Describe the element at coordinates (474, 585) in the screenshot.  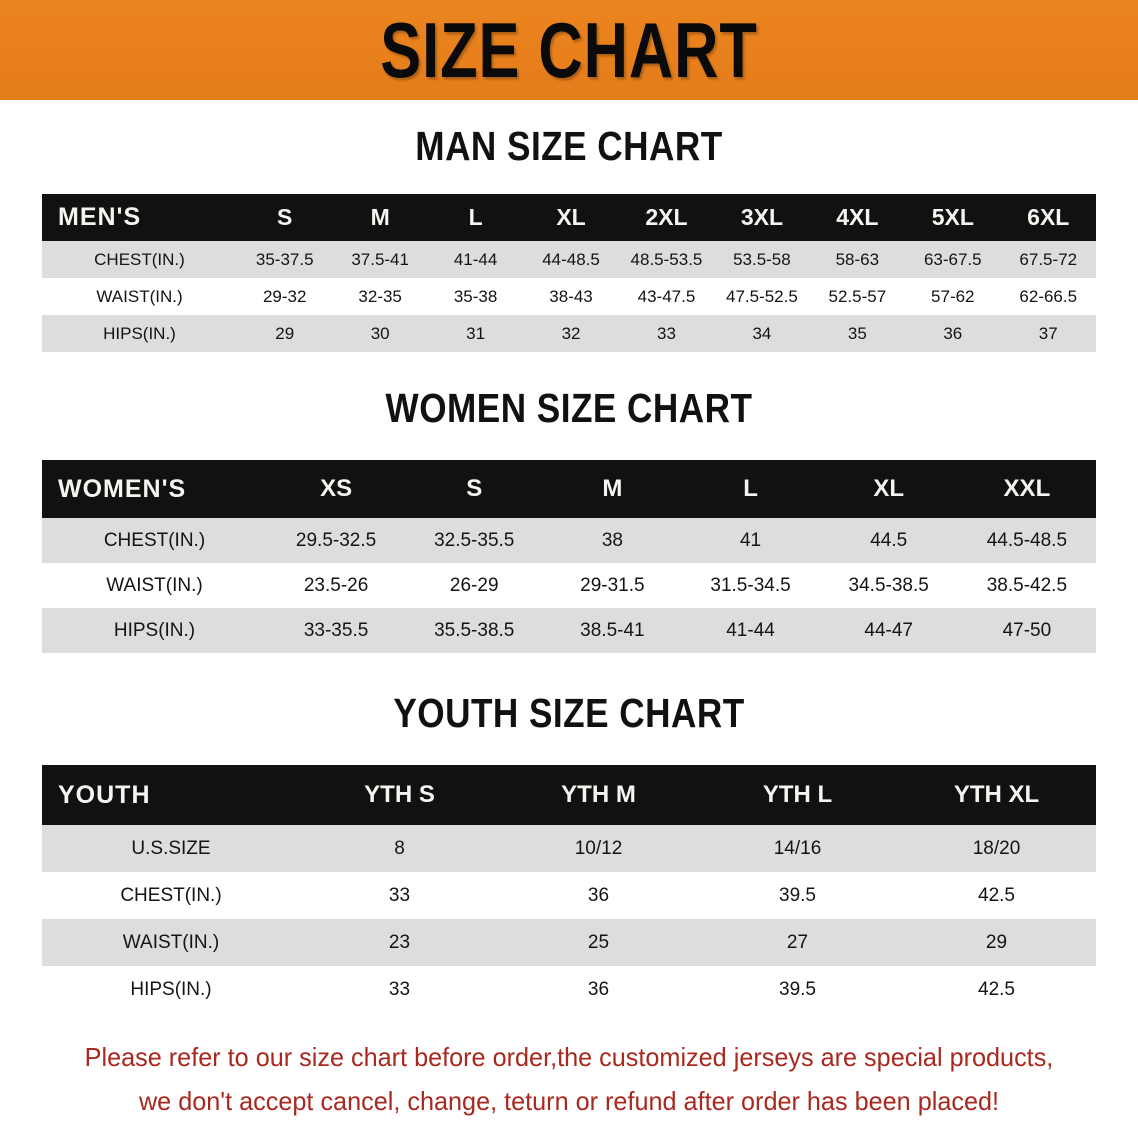
I see `table-cell: 26-29` at that location.